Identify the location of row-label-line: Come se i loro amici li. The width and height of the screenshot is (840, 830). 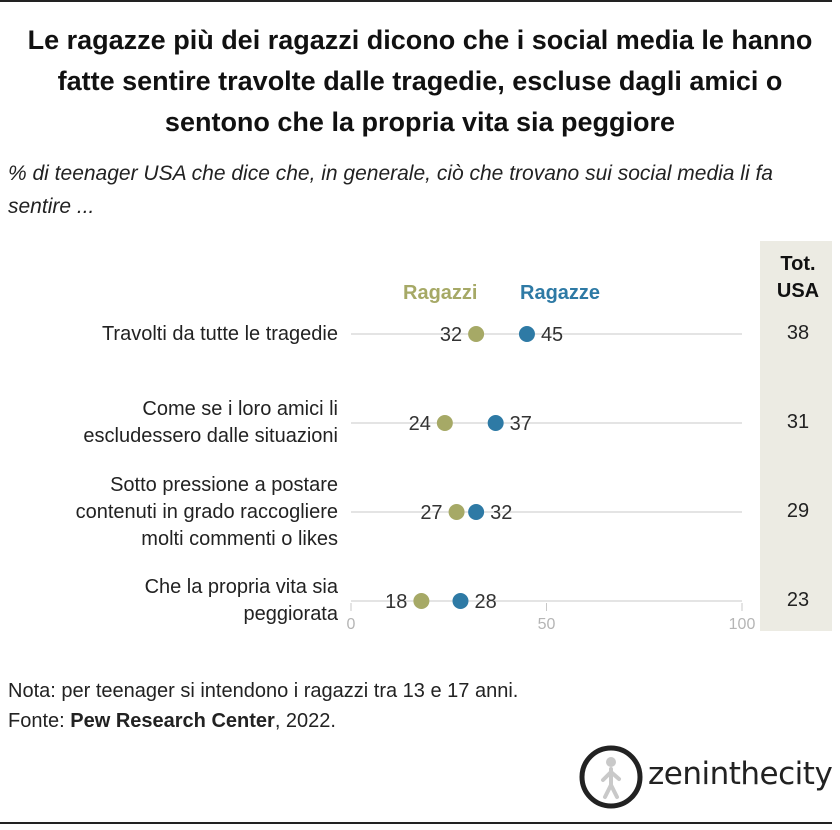
(240, 409).